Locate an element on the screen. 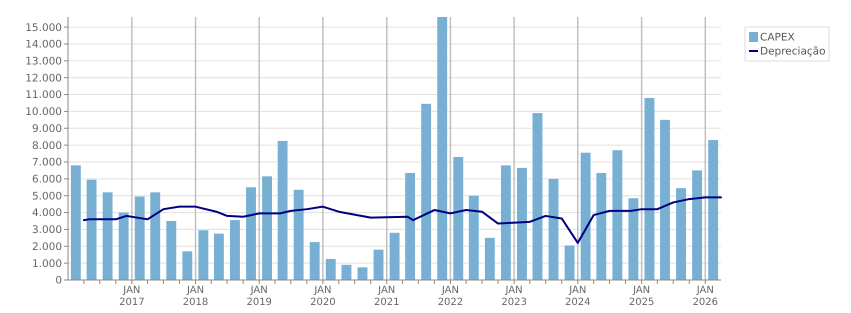 This screenshot has width=851, height=313. x-tick-label: JAN 2018 is located at coordinates (195, 296).